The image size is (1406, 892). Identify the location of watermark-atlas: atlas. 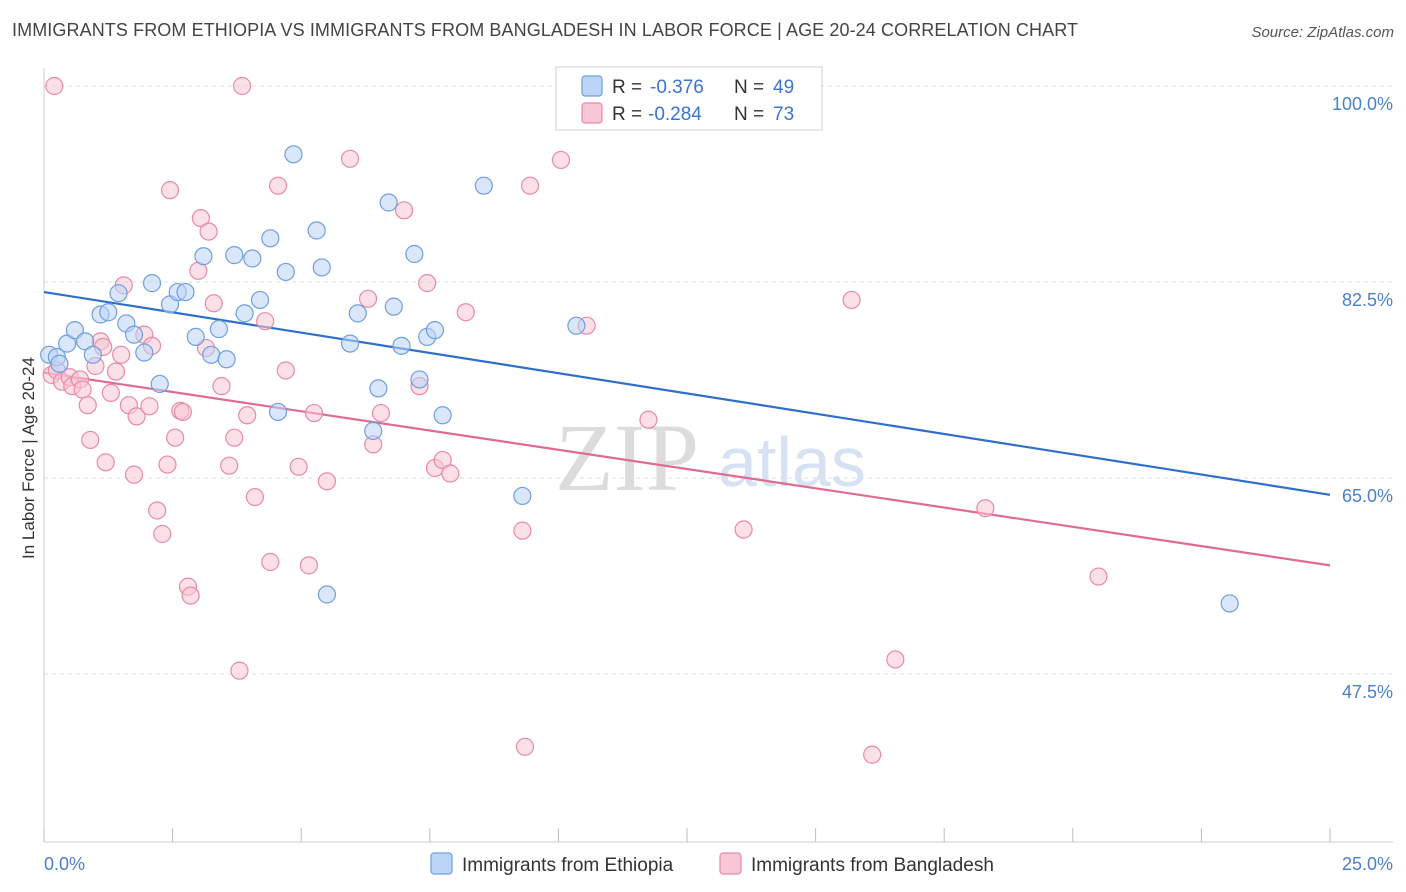
(792, 462).